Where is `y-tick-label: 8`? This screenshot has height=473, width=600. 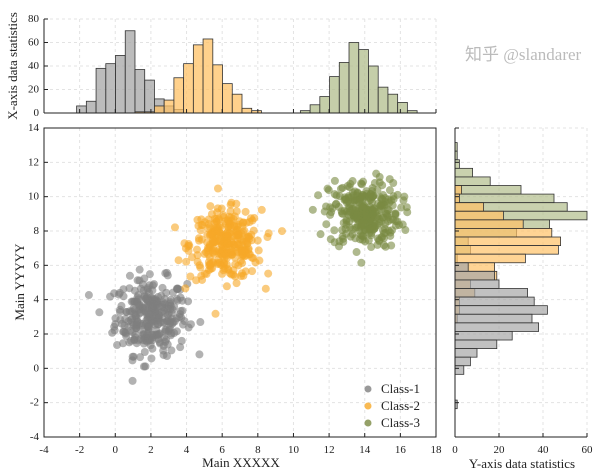
y-tick-label: 8 is located at coordinates (37, 231).